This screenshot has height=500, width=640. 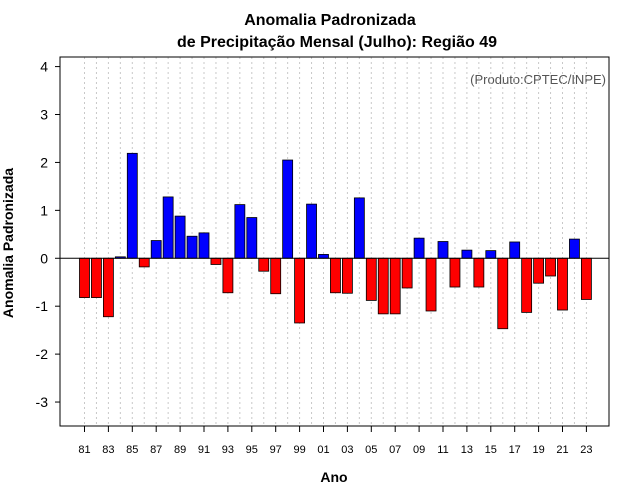 What do you see at coordinates (96, 277) in the screenshot?
I see `bar-1982` at bounding box center [96, 277].